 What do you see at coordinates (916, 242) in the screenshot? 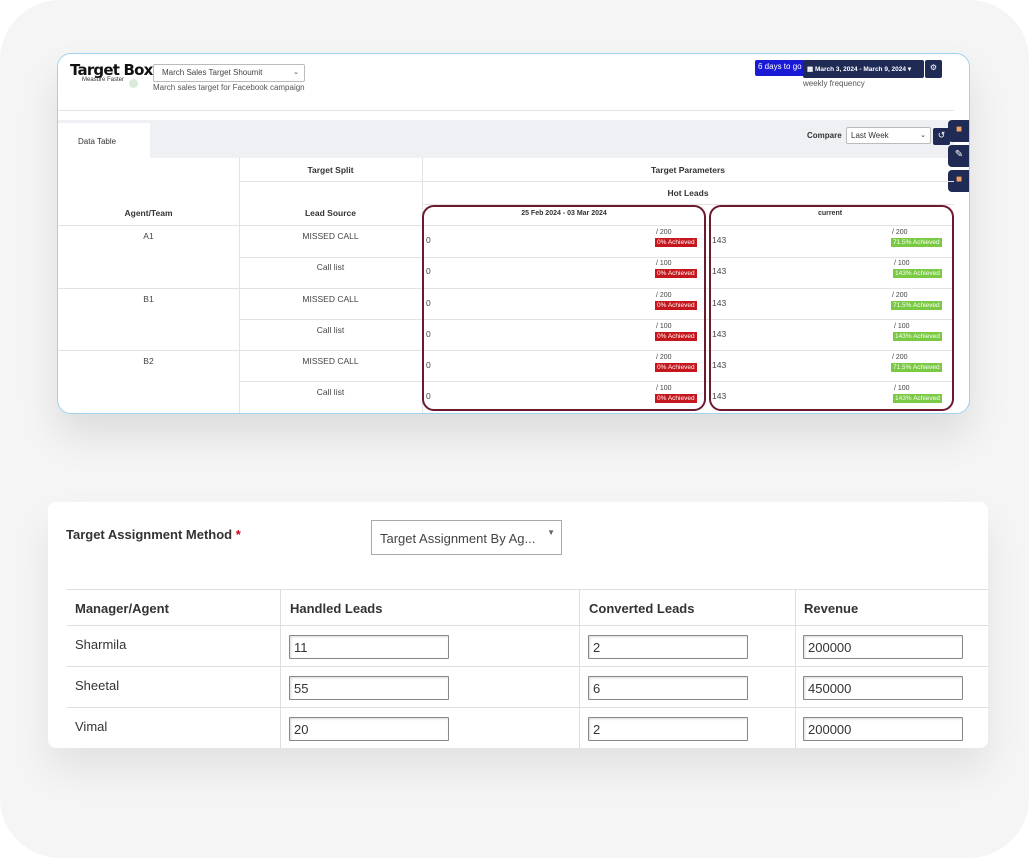
I see `current-achieved-badge: 71.5% Achieved` at bounding box center [916, 242].